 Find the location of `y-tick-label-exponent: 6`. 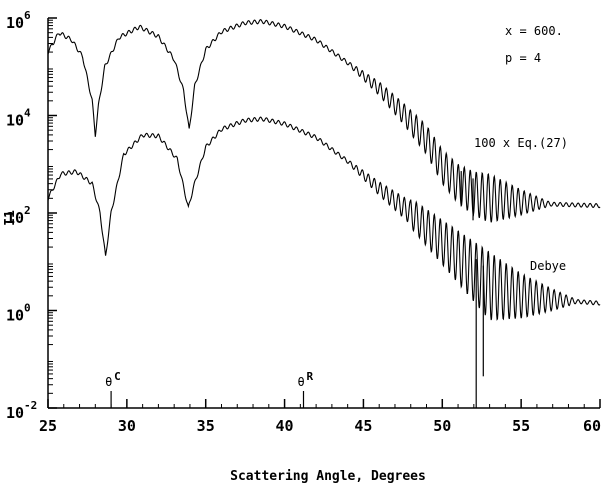

y-tick-label-exponent: 6 is located at coordinates (27, 15).